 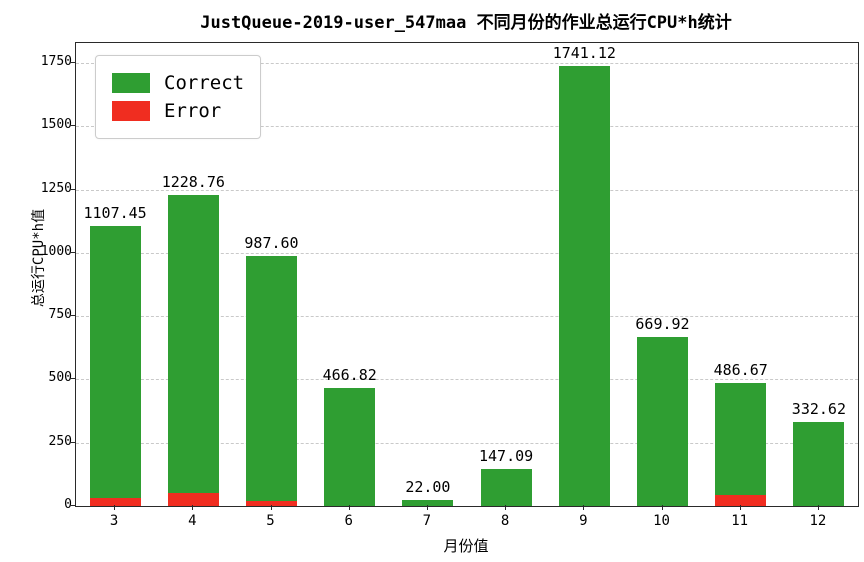 What do you see at coordinates (661, 521) in the screenshot?
I see `x-tick-label: 10` at bounding box center [661, 521].